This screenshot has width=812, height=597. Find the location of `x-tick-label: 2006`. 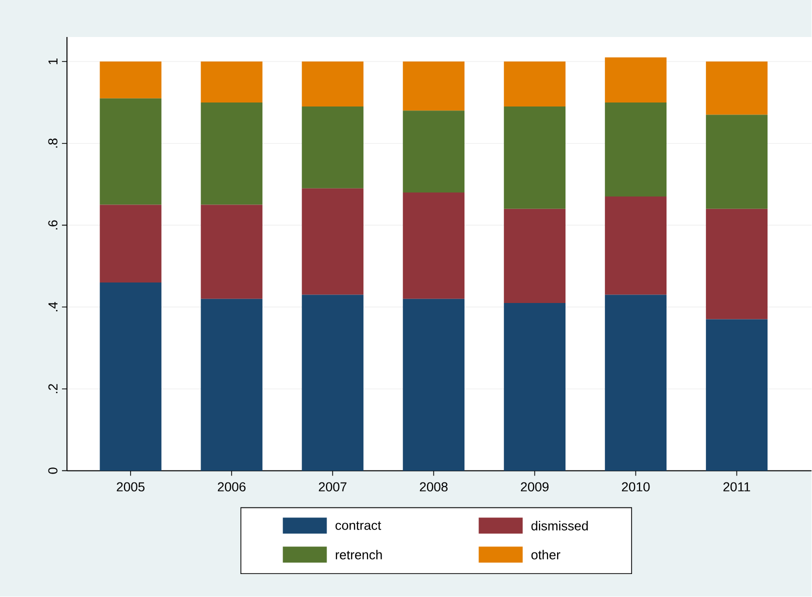

x-tick-label: 2006 is located at coordinates (232, 487).